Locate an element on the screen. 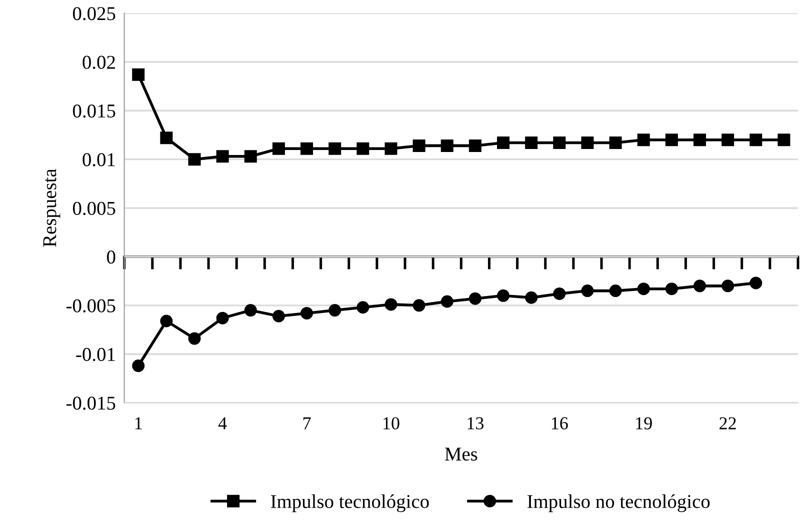 The width and height of the screenshot is (802, 530). x-tick-label: 16 is located at coordinates (560, 423).